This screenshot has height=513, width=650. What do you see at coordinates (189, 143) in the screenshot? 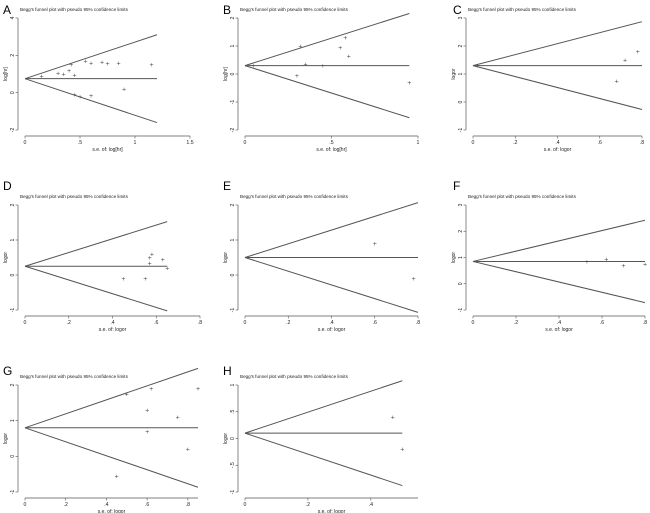
I see `x-tick-label: 1.5` at bounding box center [189, 143].